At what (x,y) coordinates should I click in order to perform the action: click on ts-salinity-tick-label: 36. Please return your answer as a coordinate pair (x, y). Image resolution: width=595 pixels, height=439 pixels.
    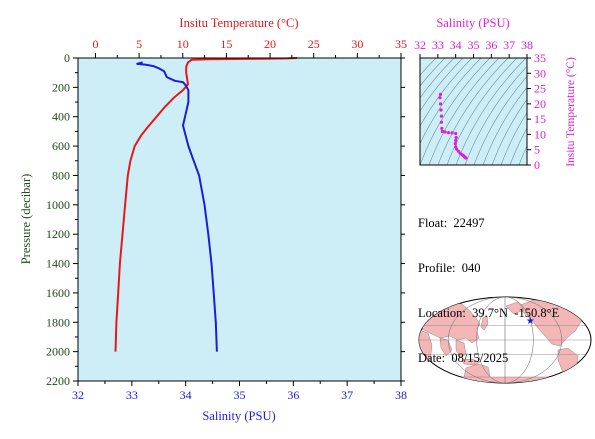
    Looking at the image, I should click on (491, 45).